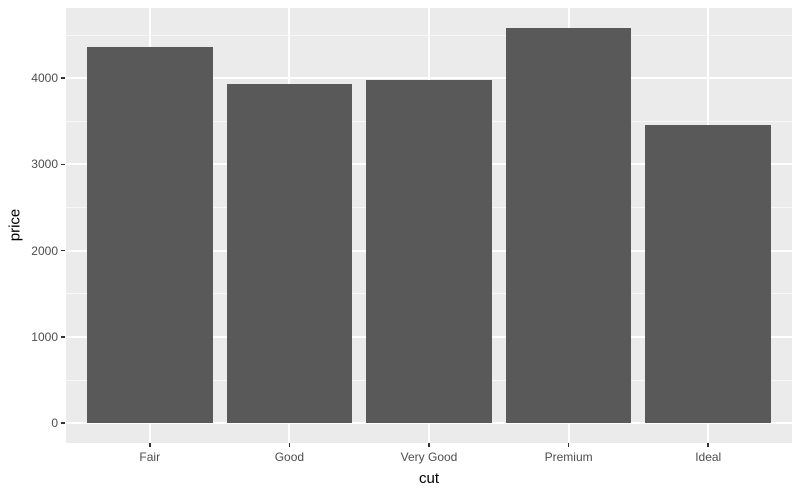 Image resolution: width=800 pixels, height=494 pixels. Describe the element at coordinates (568, 457) in the screenshot. I see `x-tick-label-premium: Premium` at that location.